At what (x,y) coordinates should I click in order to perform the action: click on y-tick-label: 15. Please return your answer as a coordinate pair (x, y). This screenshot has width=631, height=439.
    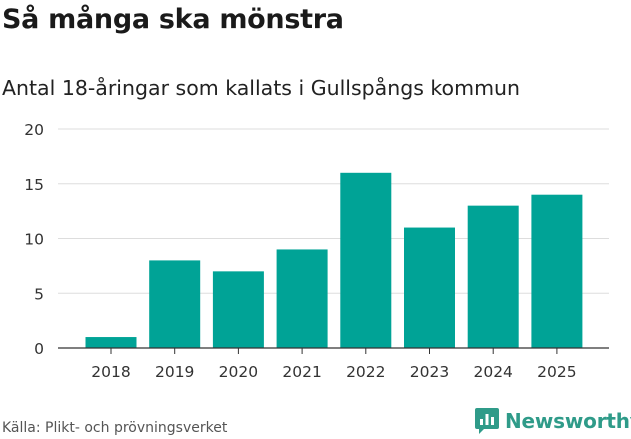
    Looking at the image, I should click on (34, 185).